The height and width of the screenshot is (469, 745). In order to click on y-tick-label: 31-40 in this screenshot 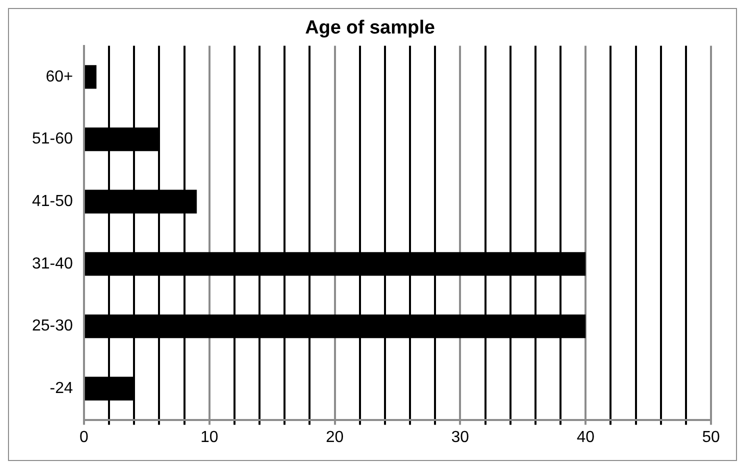, I will do `click(53, 263)`.